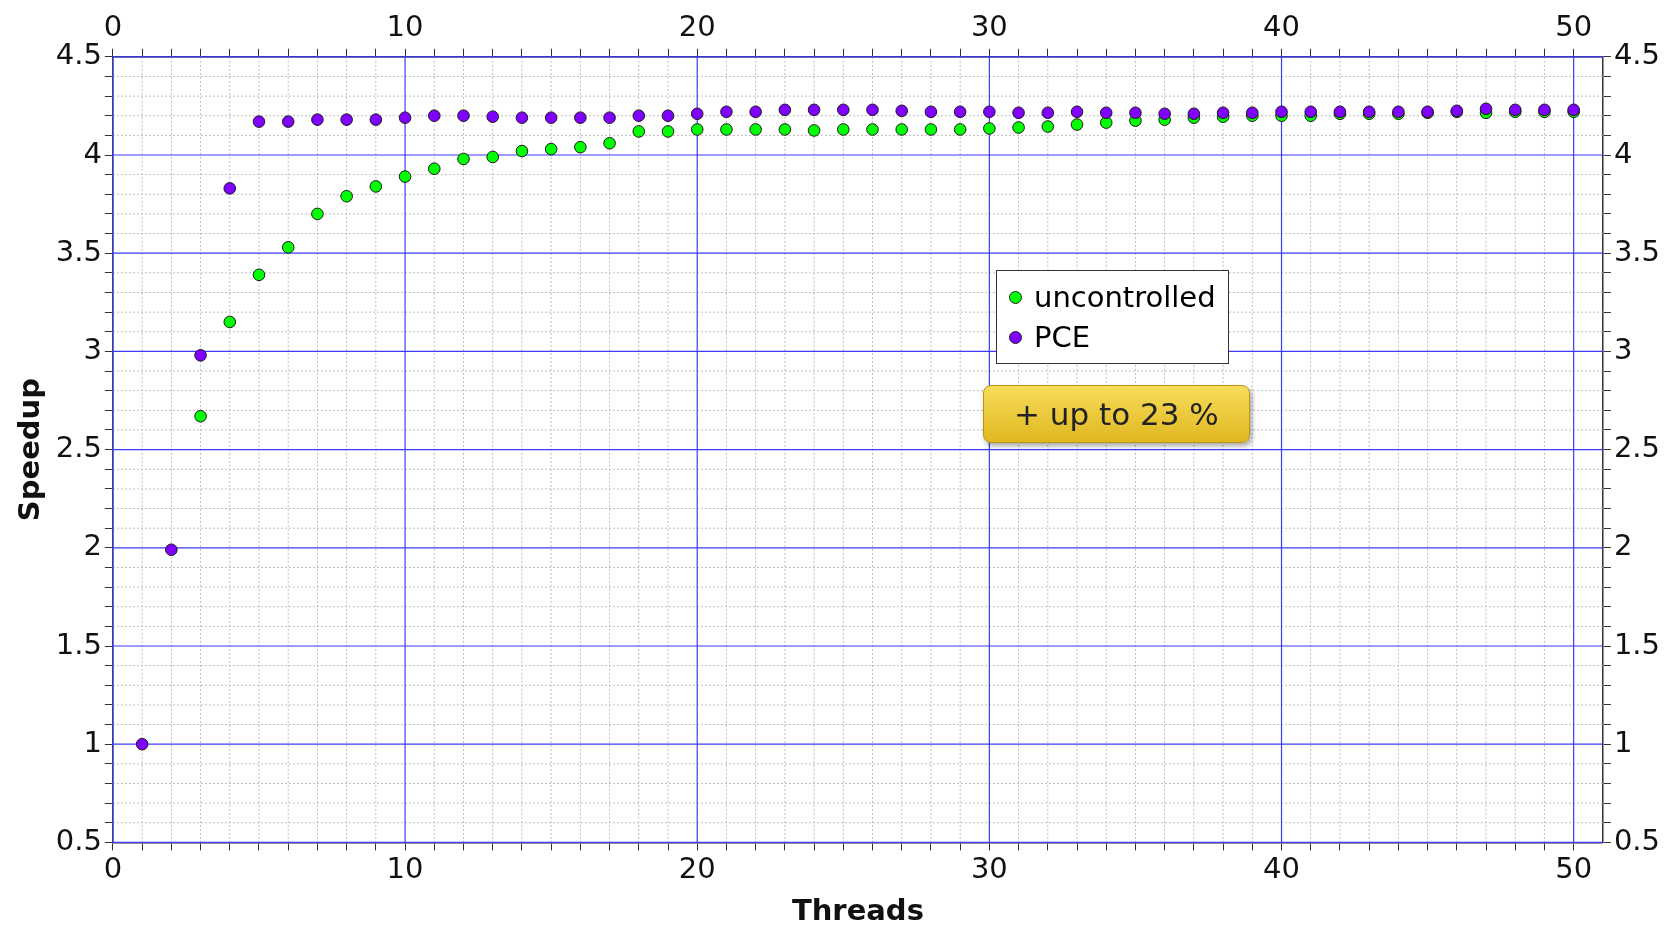  I want to click on y-tick-label: 2, so click(92, 545).